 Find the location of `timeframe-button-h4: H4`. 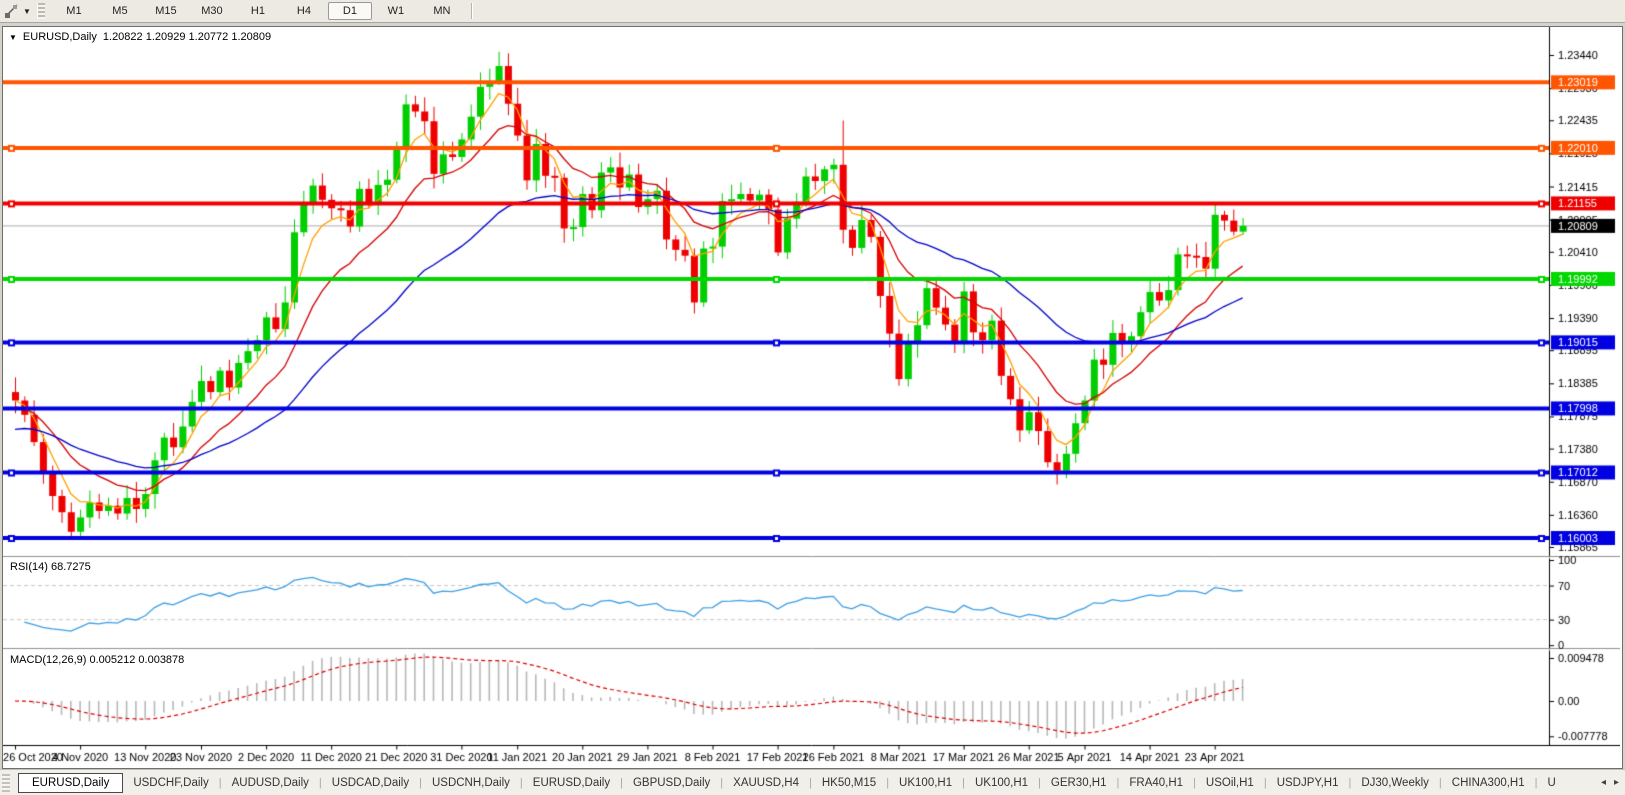

timeframe-button-h4: H4 is located at coordinates (303, 11).